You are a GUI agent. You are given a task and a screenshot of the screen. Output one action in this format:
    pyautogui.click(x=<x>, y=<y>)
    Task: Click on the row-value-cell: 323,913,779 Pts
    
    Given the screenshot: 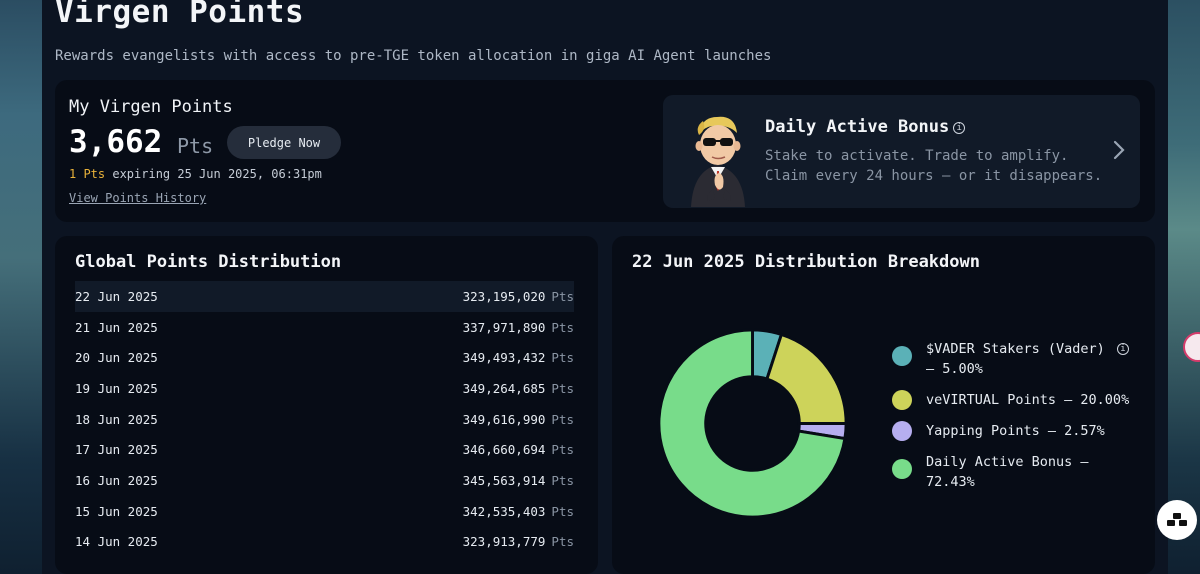 What is the action you would take?
    pyautogui.click(x=518, y=541)
    